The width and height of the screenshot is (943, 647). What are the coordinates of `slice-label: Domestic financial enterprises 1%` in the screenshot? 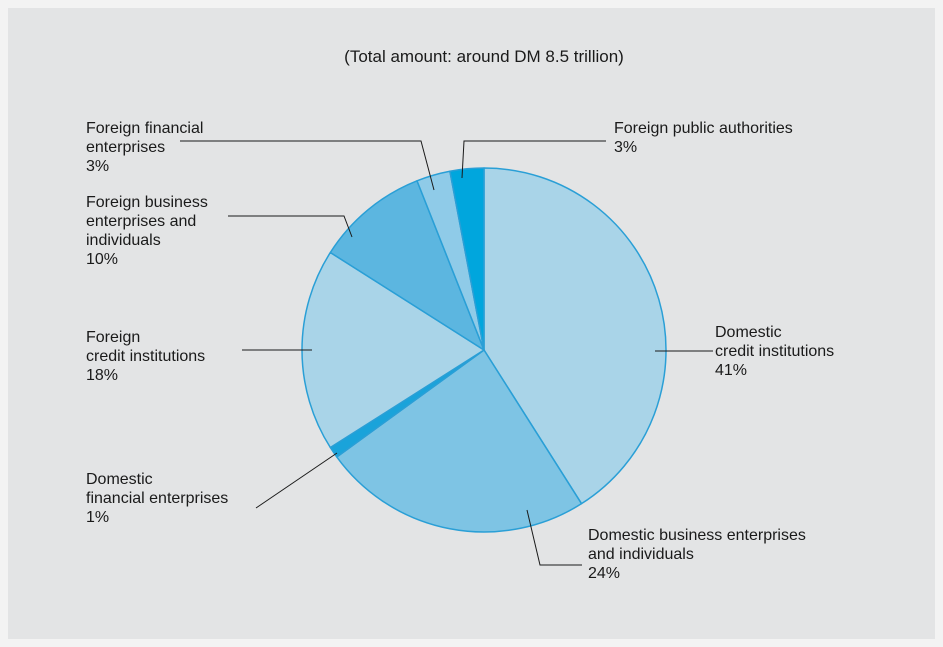 It's located at (157, 498).